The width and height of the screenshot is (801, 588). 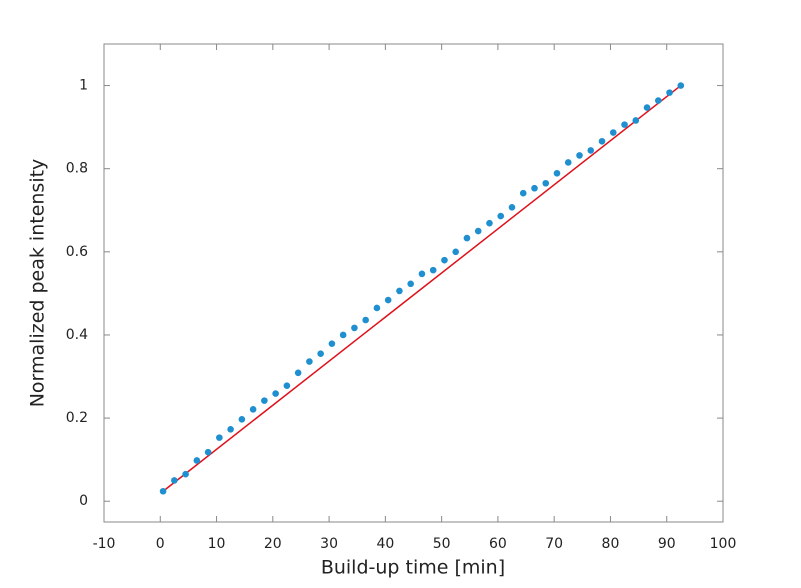 I want to click on x-tick-label: 80, so click(x=611, y=544).